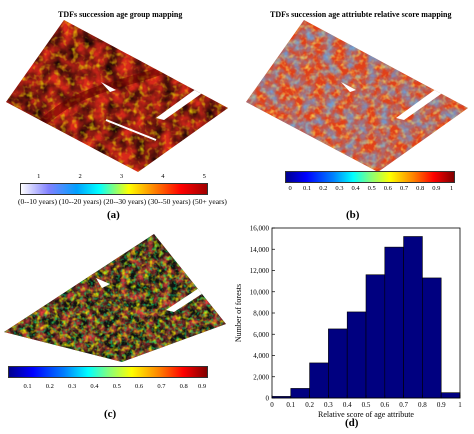 The image size is (474, 434). What do you see at coordinates (113, 215) in the screenshot?
I see `panel-a-letter: (a)` at bounding box center [113, 215].